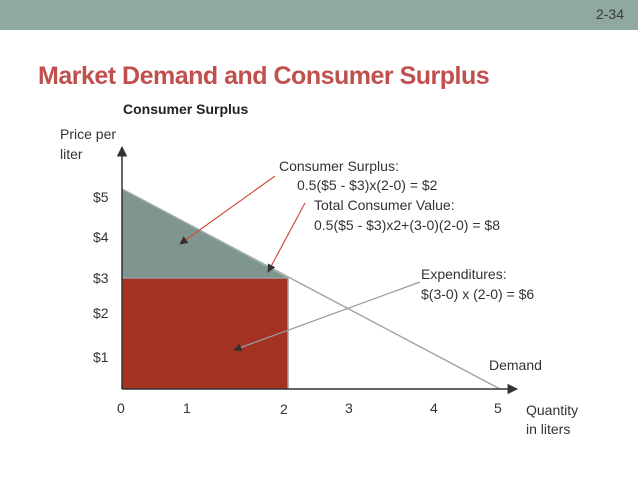 The width and height of the screenshot is (638, 479). Describe the element at coordinates (101, 278) in the screenshot. I see `price-tick: $3` at that location.